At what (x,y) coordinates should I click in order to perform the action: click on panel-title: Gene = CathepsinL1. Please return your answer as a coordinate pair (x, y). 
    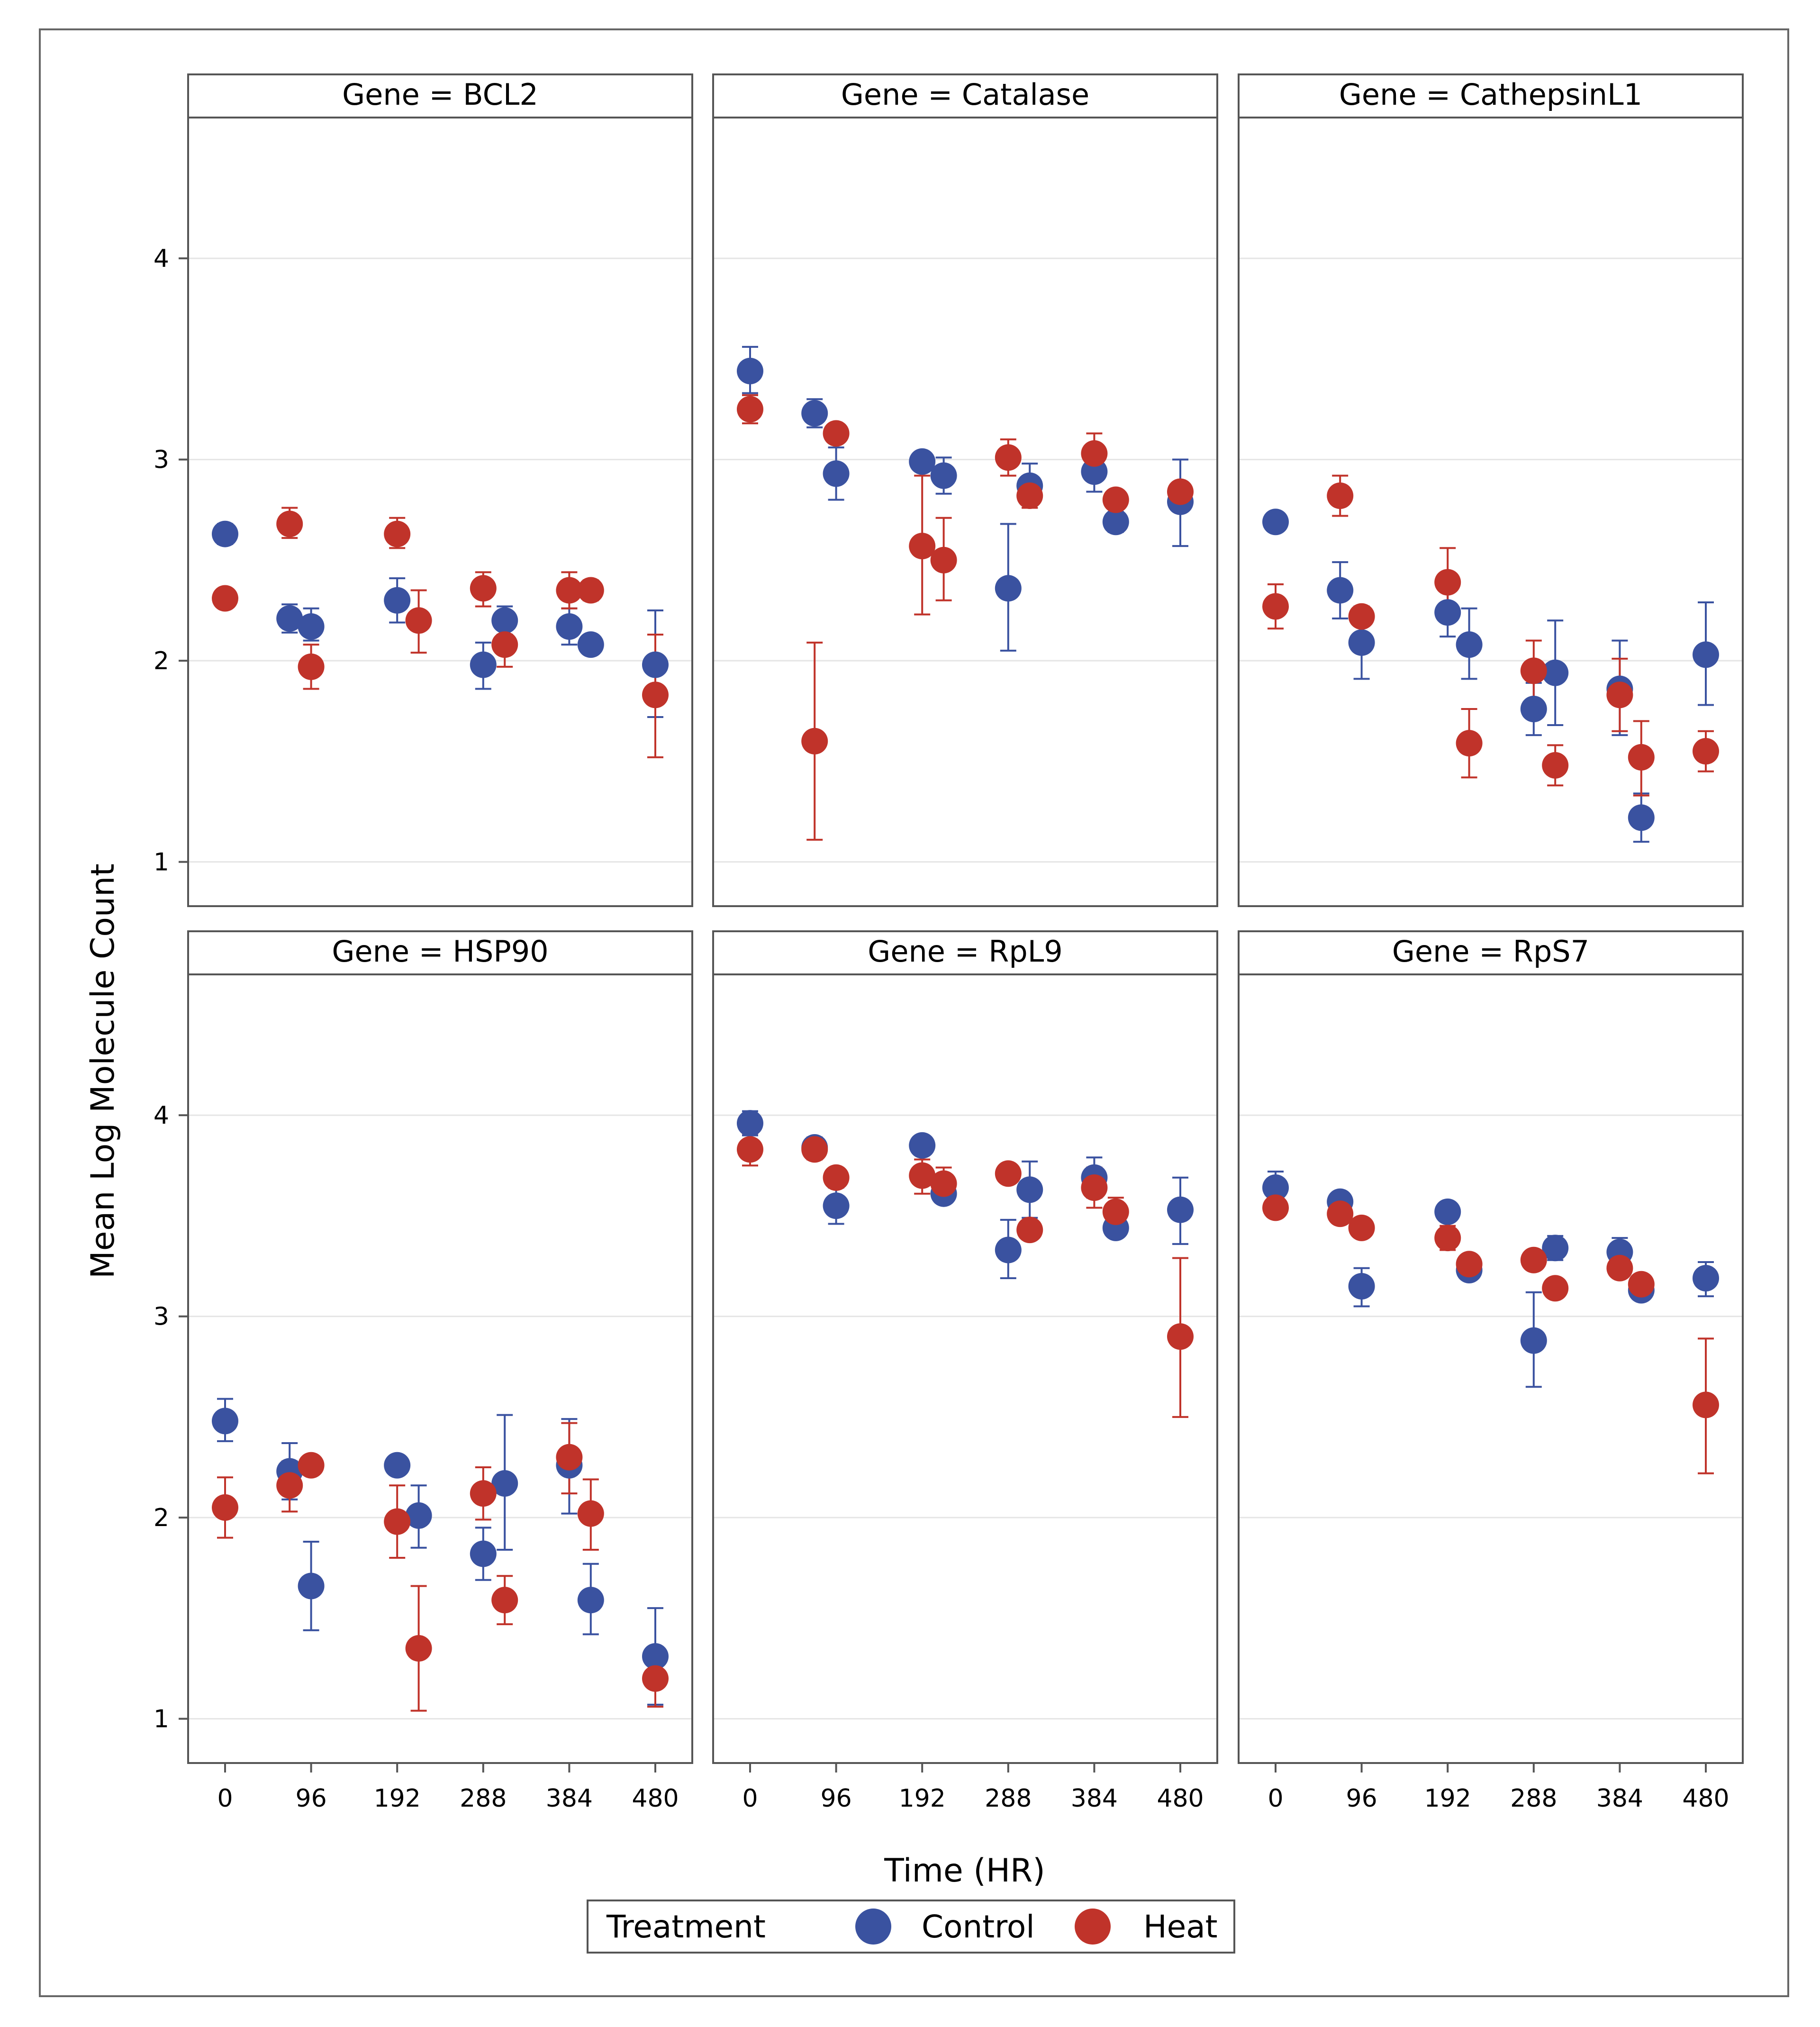
    Looking at the image, I should click on (1490, 94).